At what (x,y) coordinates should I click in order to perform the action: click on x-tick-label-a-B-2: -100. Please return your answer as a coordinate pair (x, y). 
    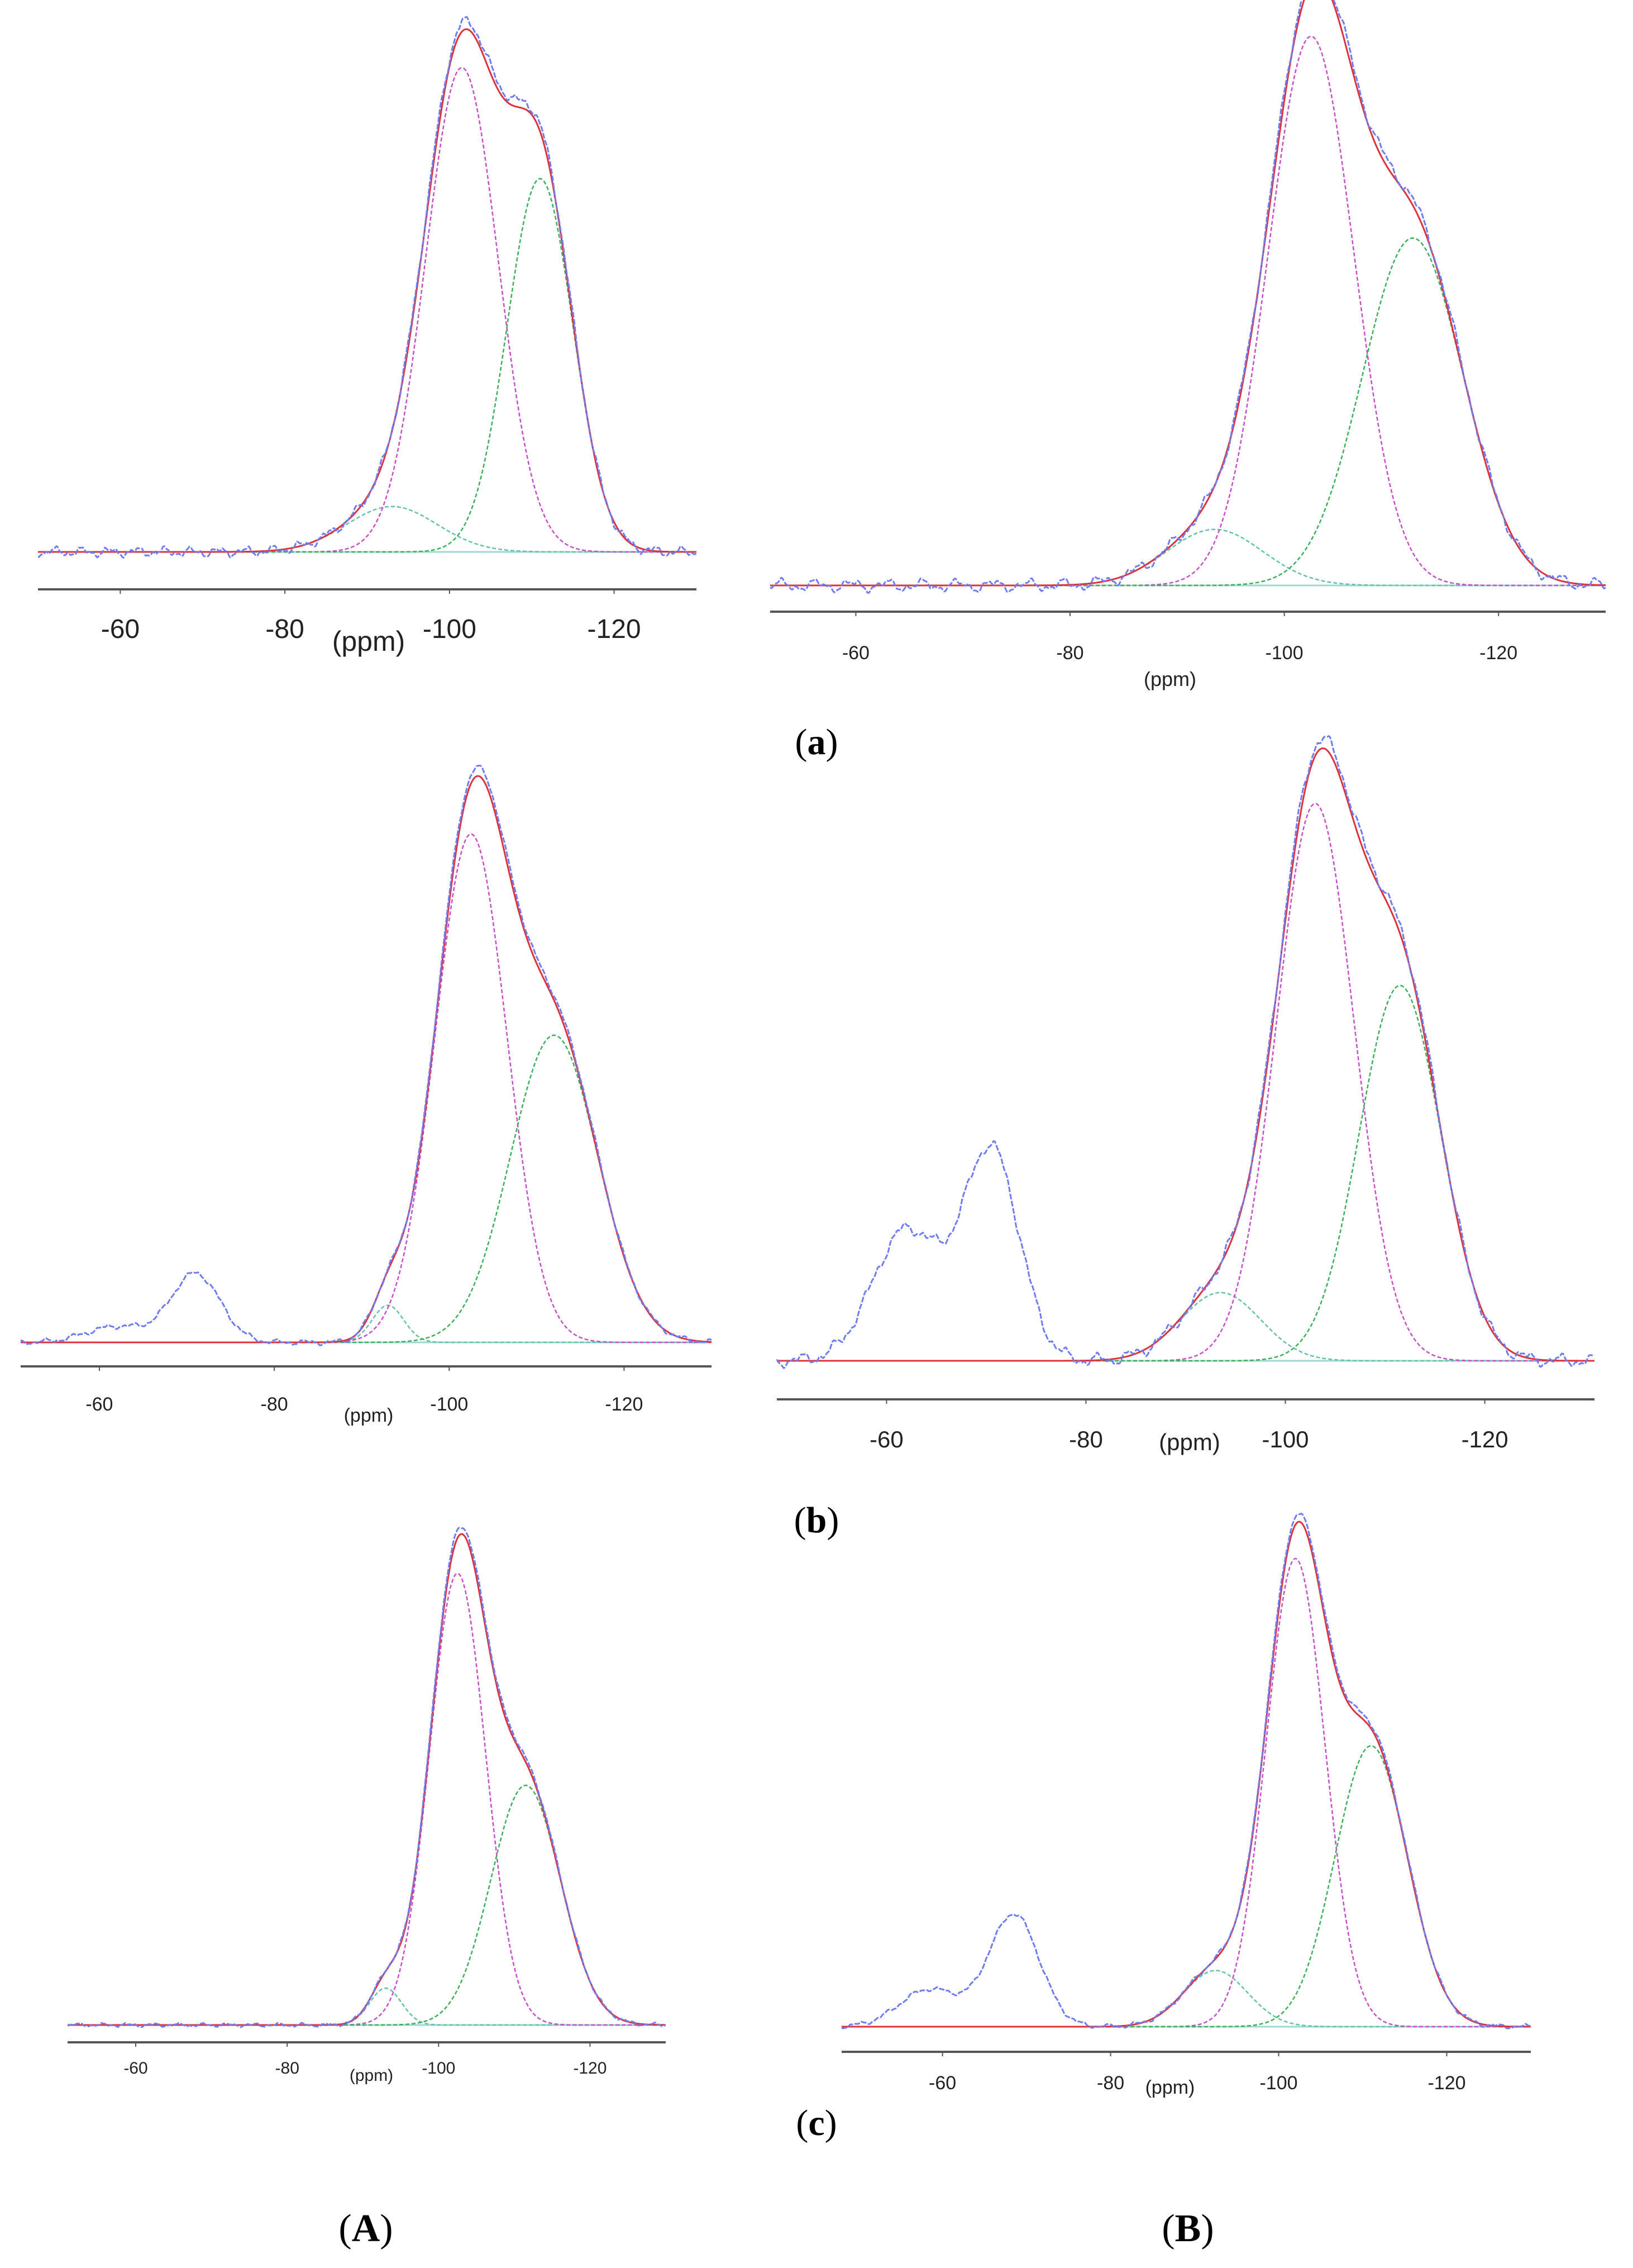
    Looking at the image, I should click on (1284, 653).